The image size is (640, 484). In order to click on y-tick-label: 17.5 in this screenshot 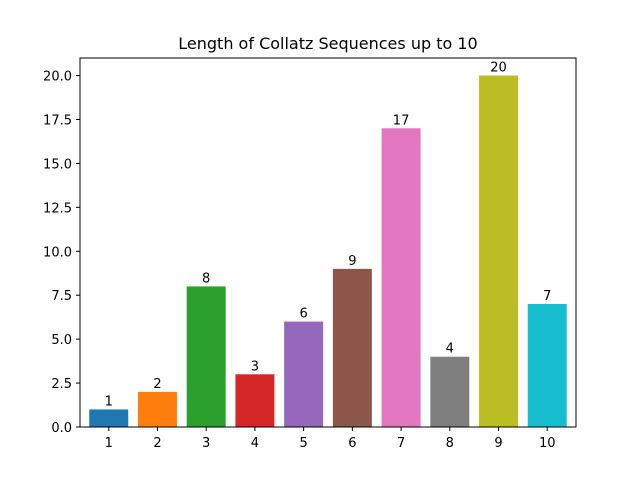, I will do `click(57, 121)`.